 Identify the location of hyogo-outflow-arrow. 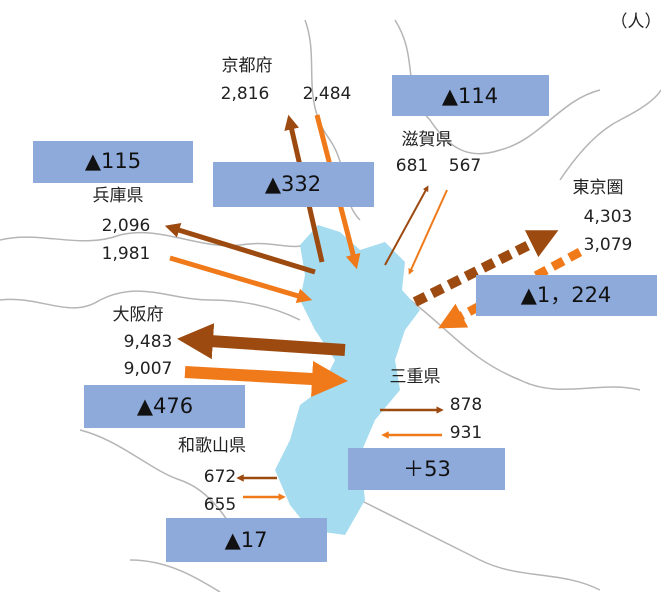
(240, 249).